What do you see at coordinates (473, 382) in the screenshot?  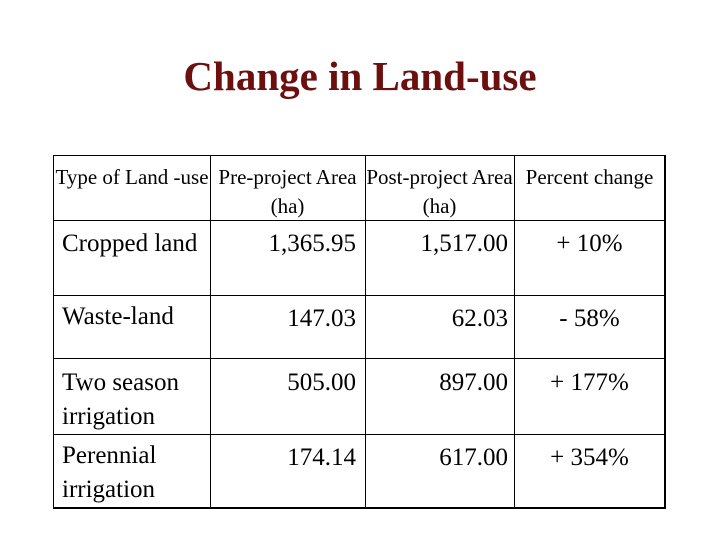 I see `post-project-value: 897.00` at bounding box center [473, 382].